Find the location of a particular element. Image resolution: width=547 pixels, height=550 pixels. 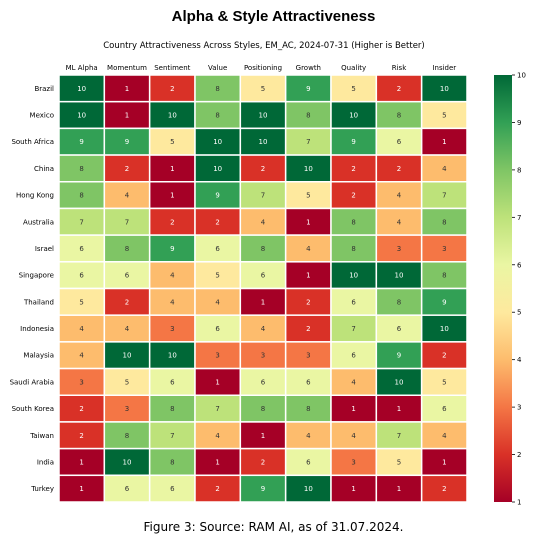

row-label: Thailand is located at coordinates (38, 302).